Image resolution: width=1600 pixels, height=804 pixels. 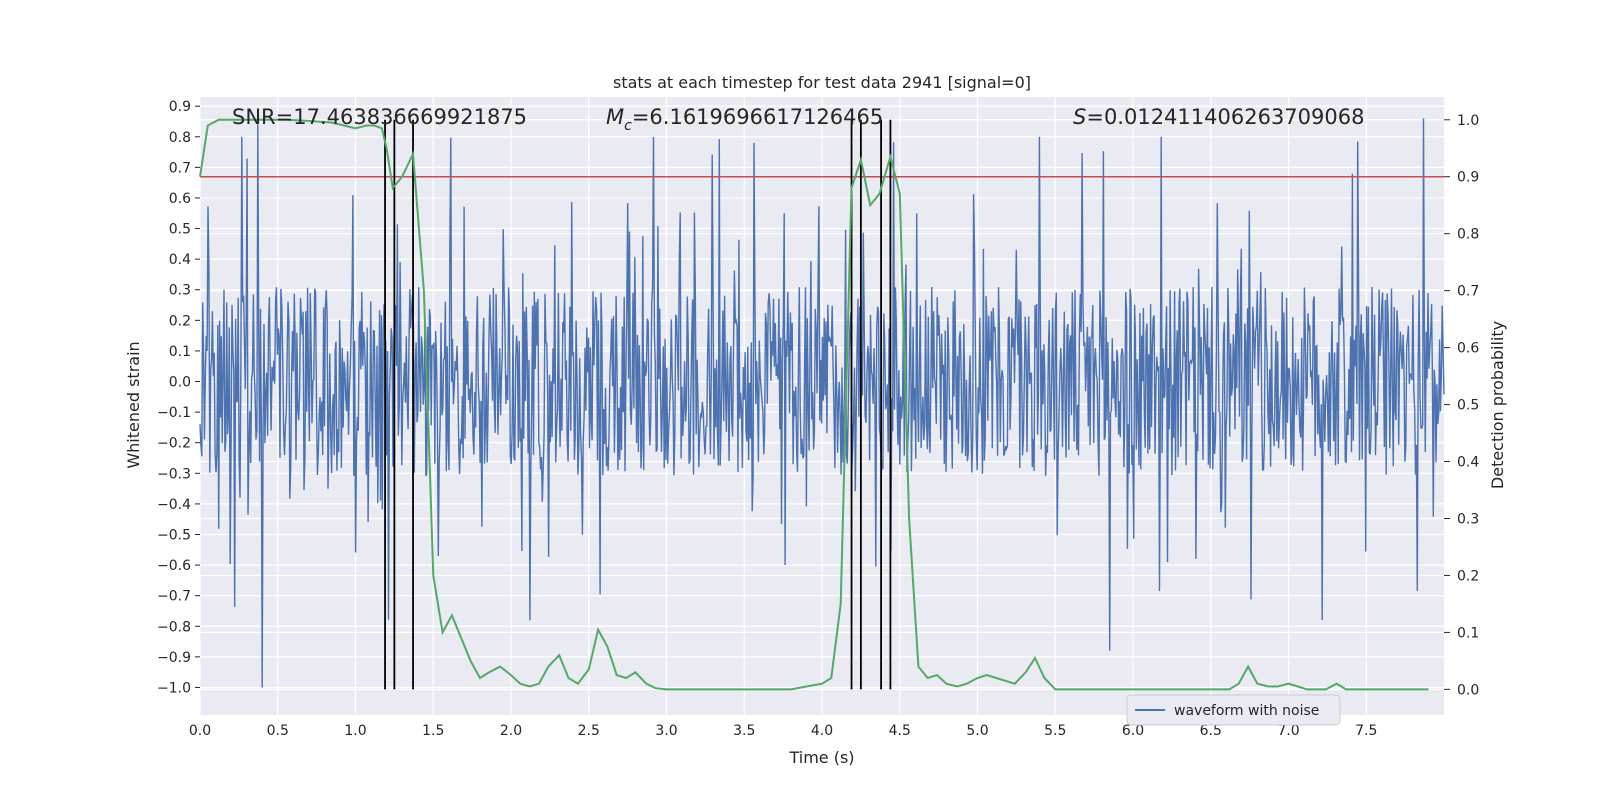 I want to click on y2-tick-label: 0.5, so click(x=1468, y=406).